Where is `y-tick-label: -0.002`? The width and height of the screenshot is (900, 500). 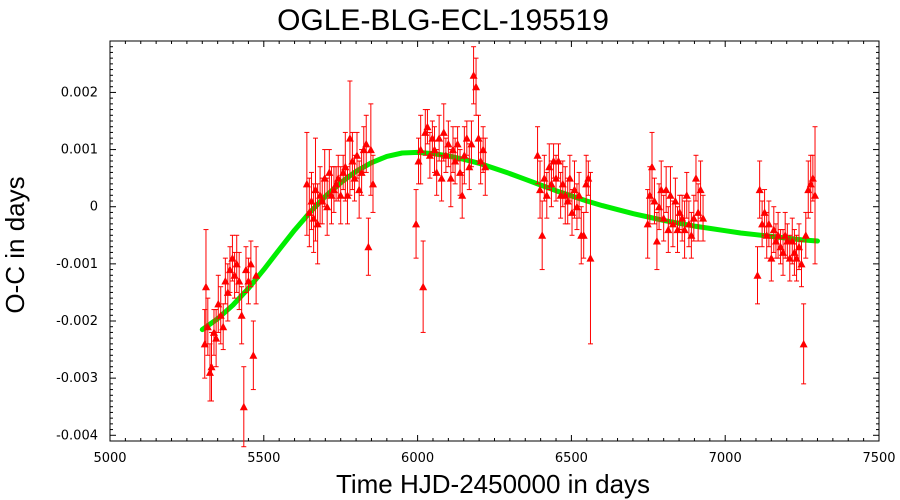 y-tick-label: -0.002 is located at coordinates (77, 321).